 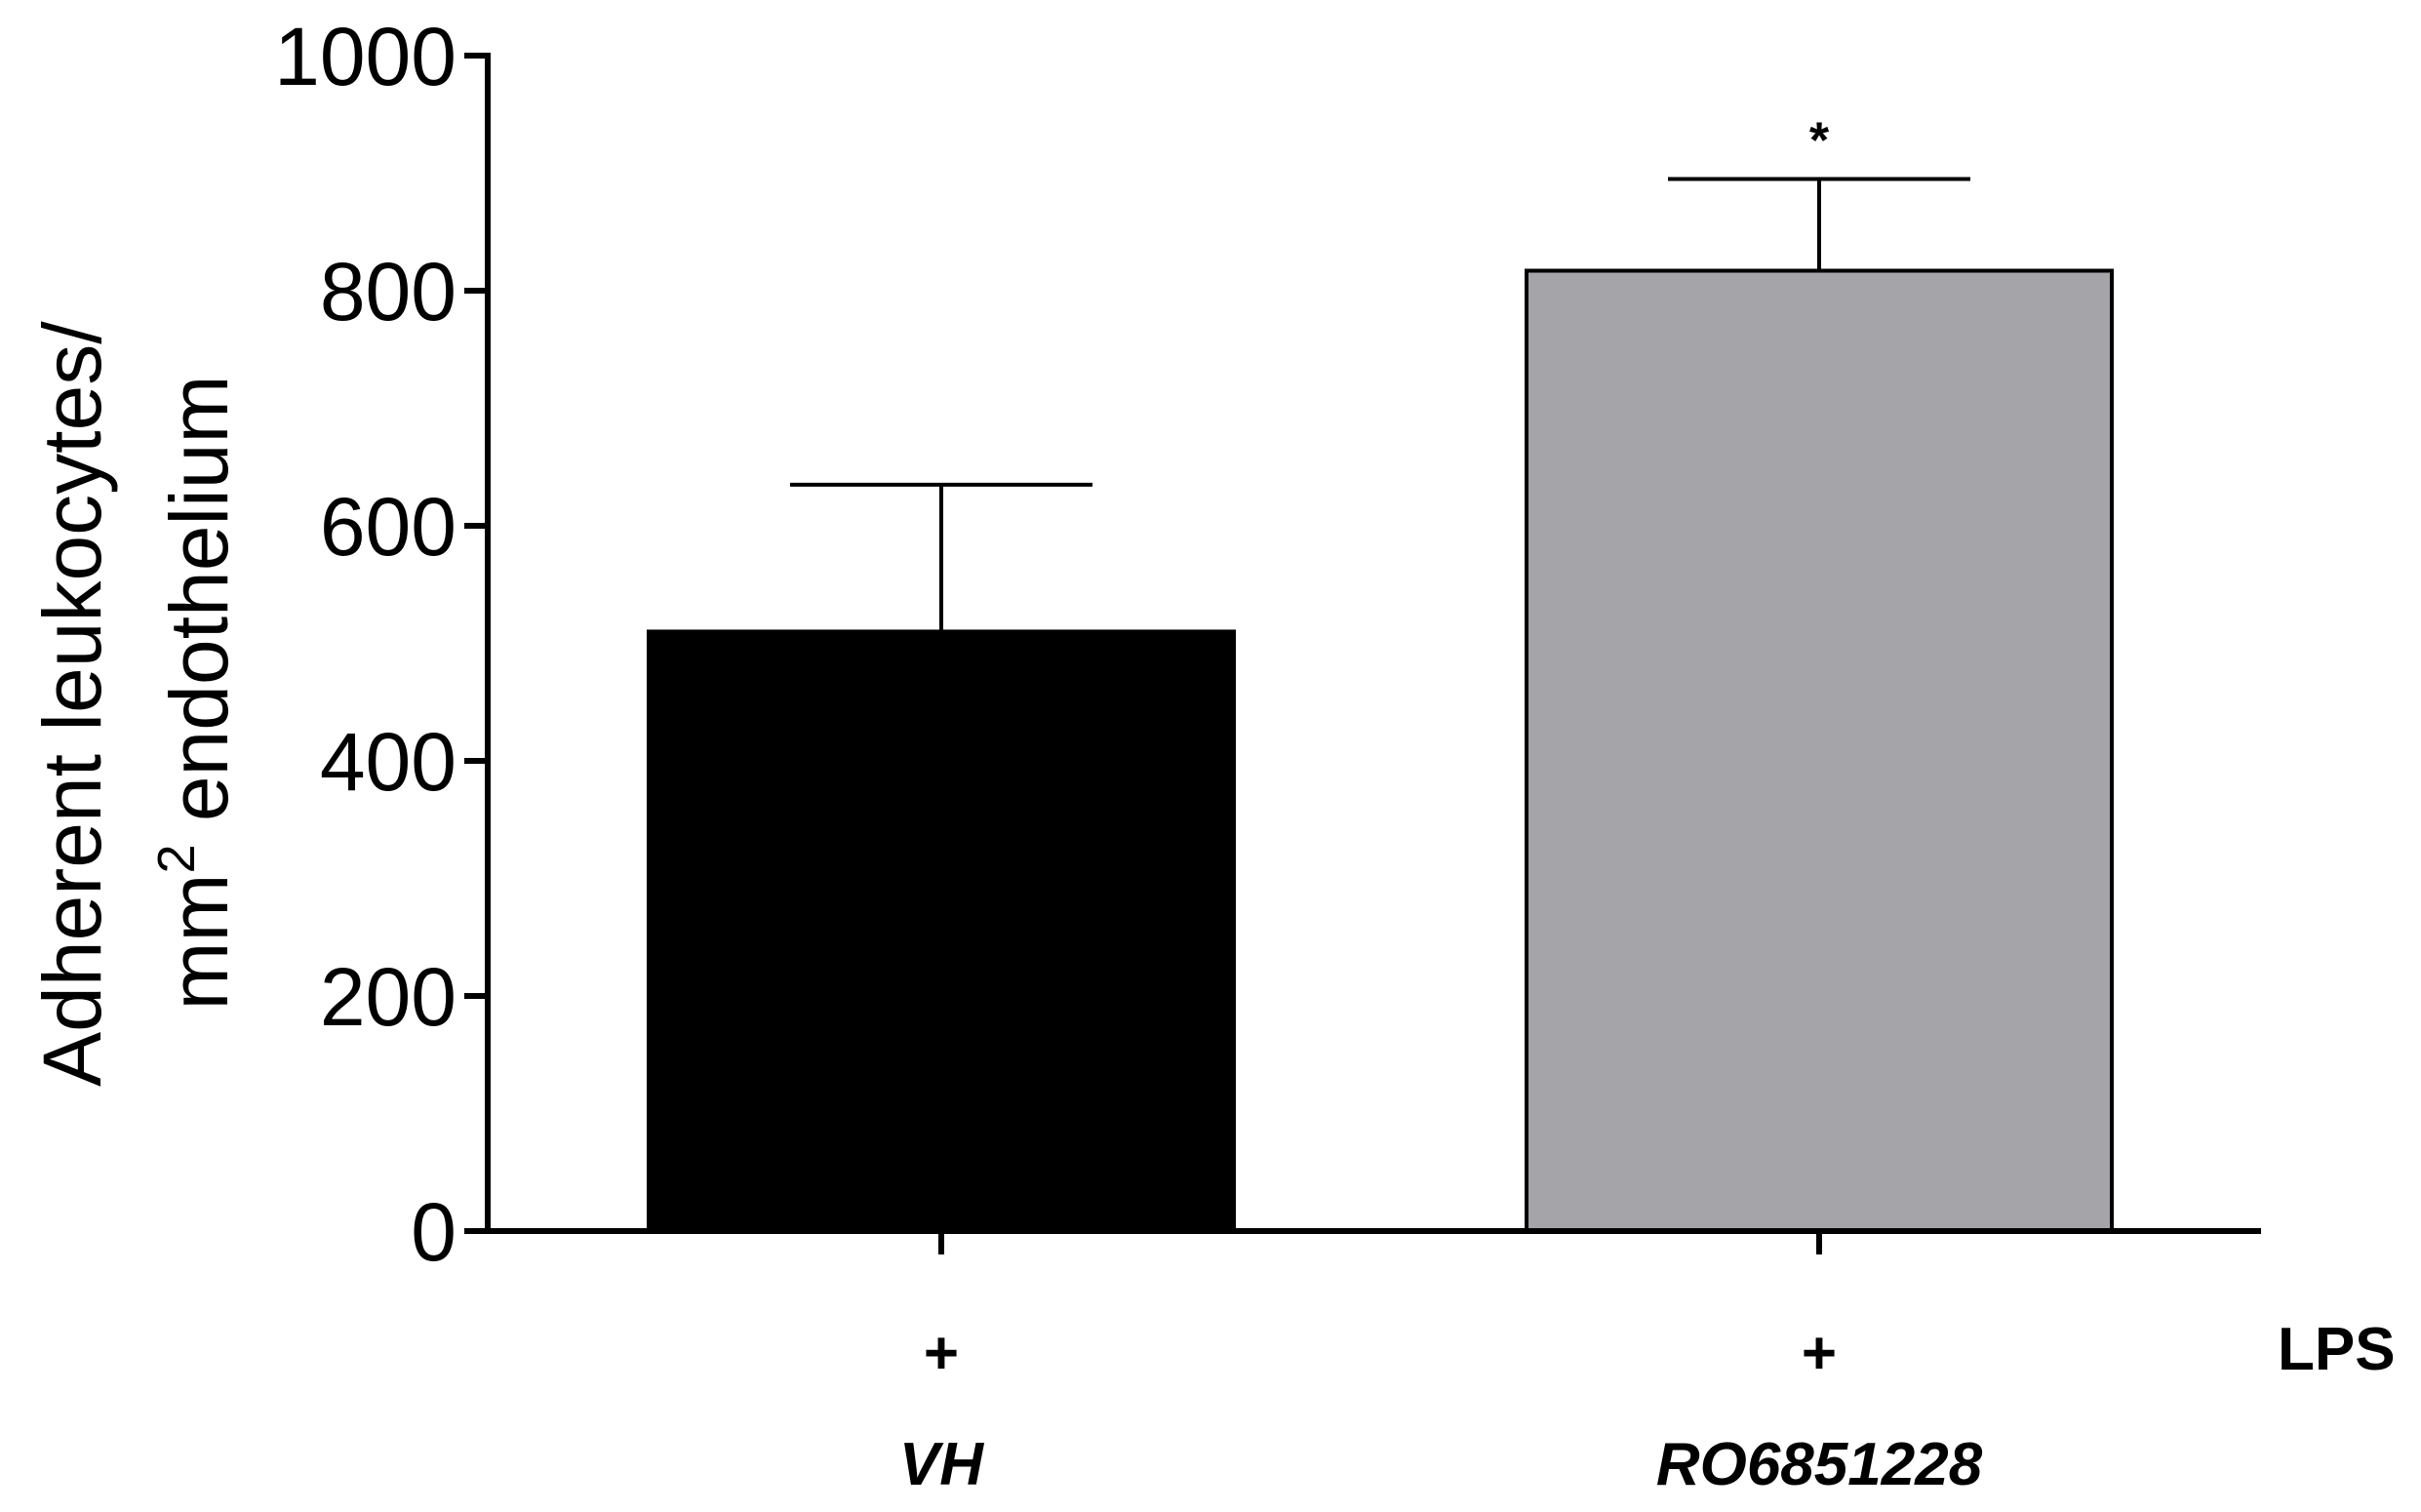 What do you see at coordinates (2337, 1349) in the screenshot?
I see `treatment-row-label: LPS` at bounding box center [2337, 1349].